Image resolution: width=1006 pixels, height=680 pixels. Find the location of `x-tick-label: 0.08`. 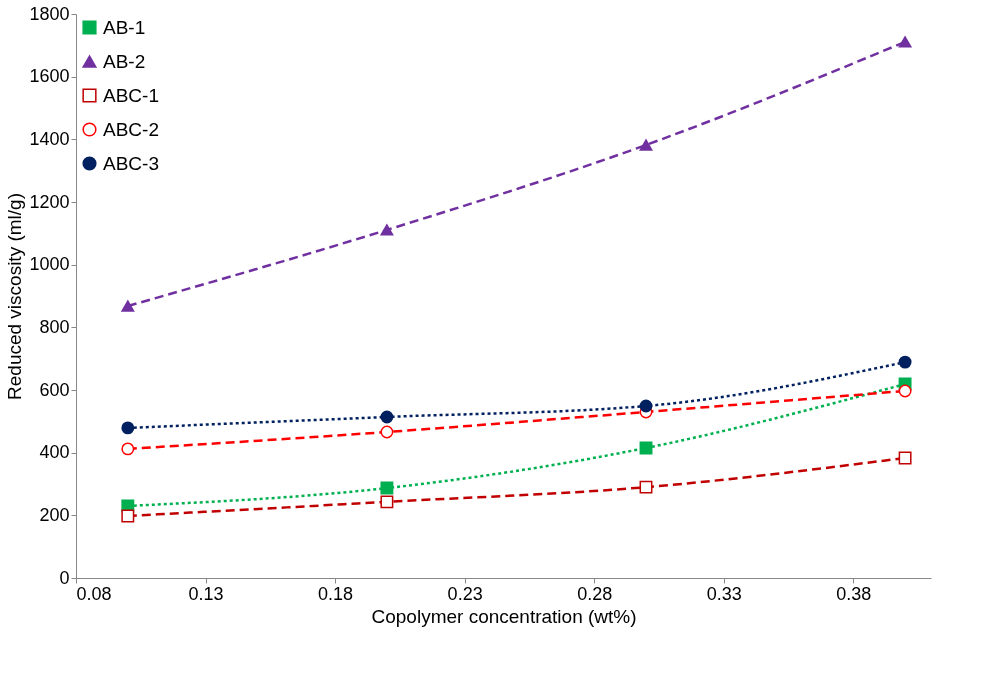

x-tick-label: 0.08 is located at coordinates (94, 593).